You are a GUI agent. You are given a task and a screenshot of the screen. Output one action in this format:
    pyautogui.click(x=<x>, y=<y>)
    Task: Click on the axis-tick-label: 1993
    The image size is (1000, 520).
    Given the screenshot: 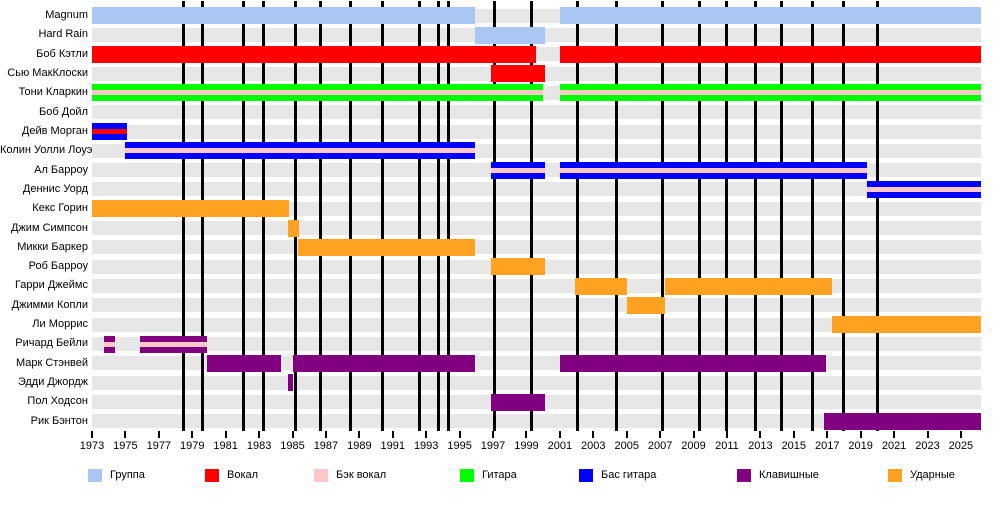 What is the action you would take?
    pyautogui.click(x=426, y=446)
    